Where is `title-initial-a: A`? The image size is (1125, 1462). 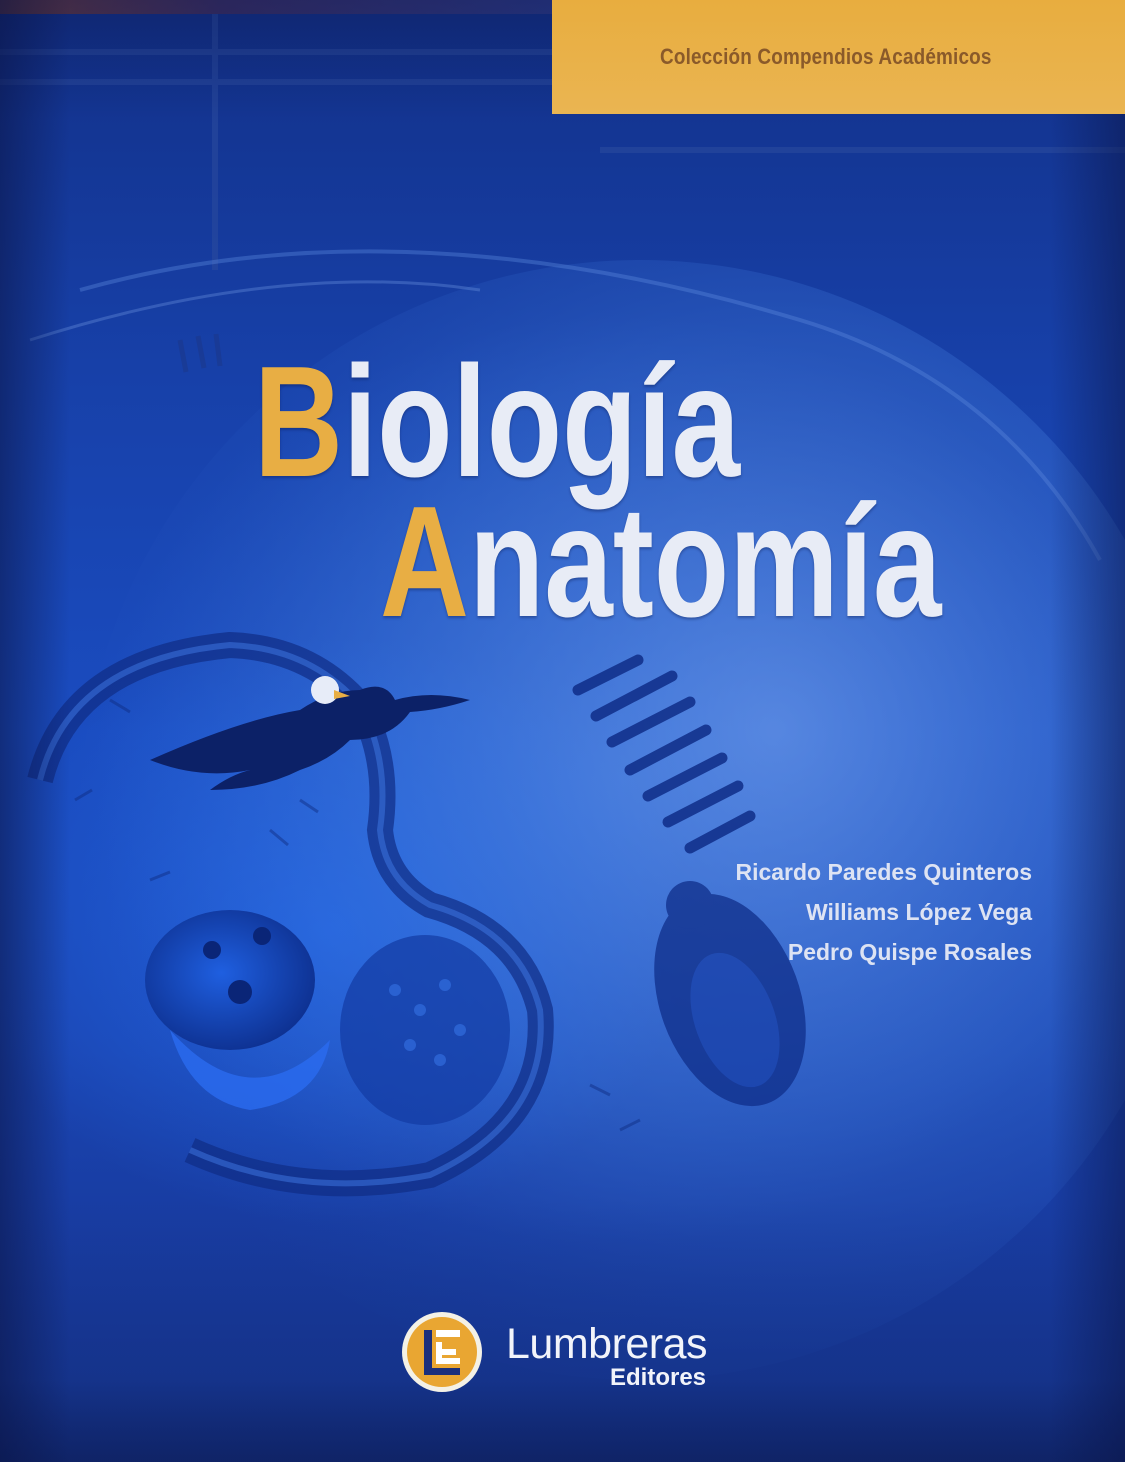 title-initial-a: A is located at coordinates (425, 562).